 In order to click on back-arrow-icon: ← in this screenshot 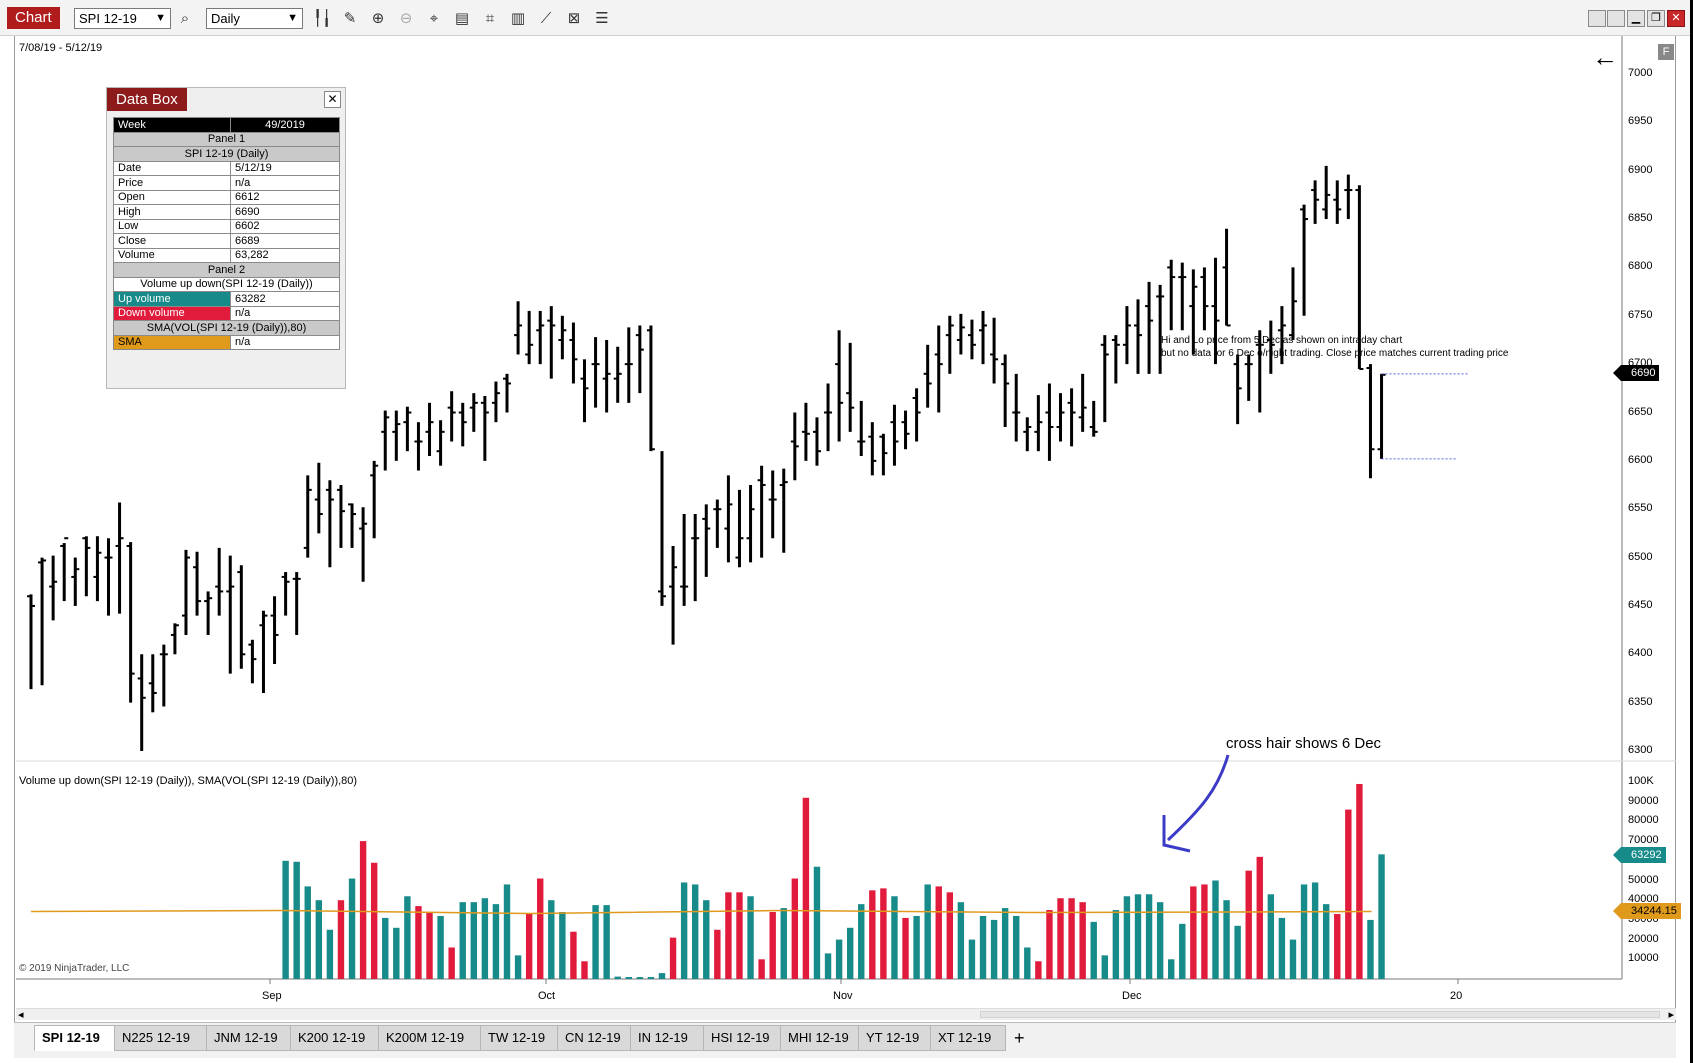, I will do `click(1605, 57)`.